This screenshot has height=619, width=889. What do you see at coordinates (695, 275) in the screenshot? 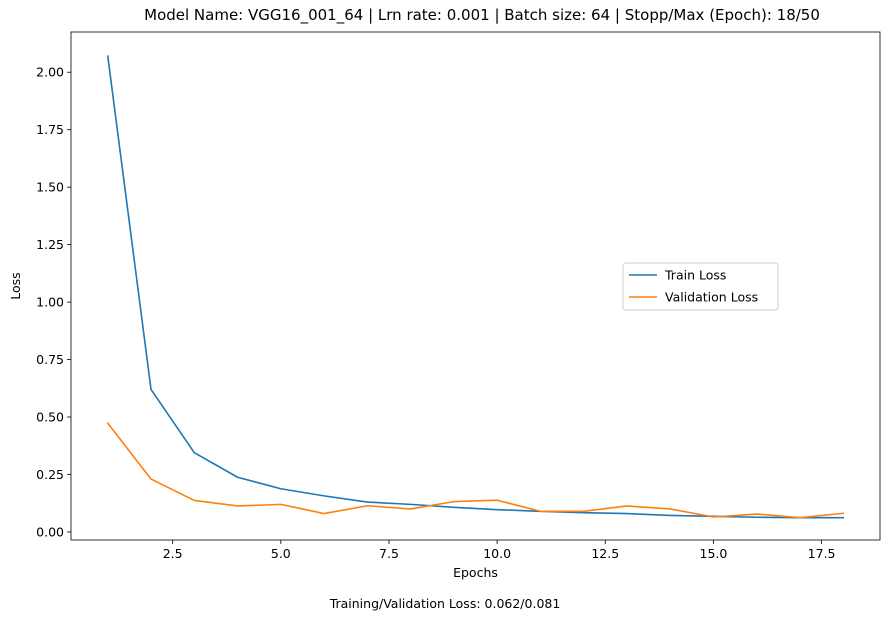
I see `legend-label: Train Loss` at bounding box center [695, 275].